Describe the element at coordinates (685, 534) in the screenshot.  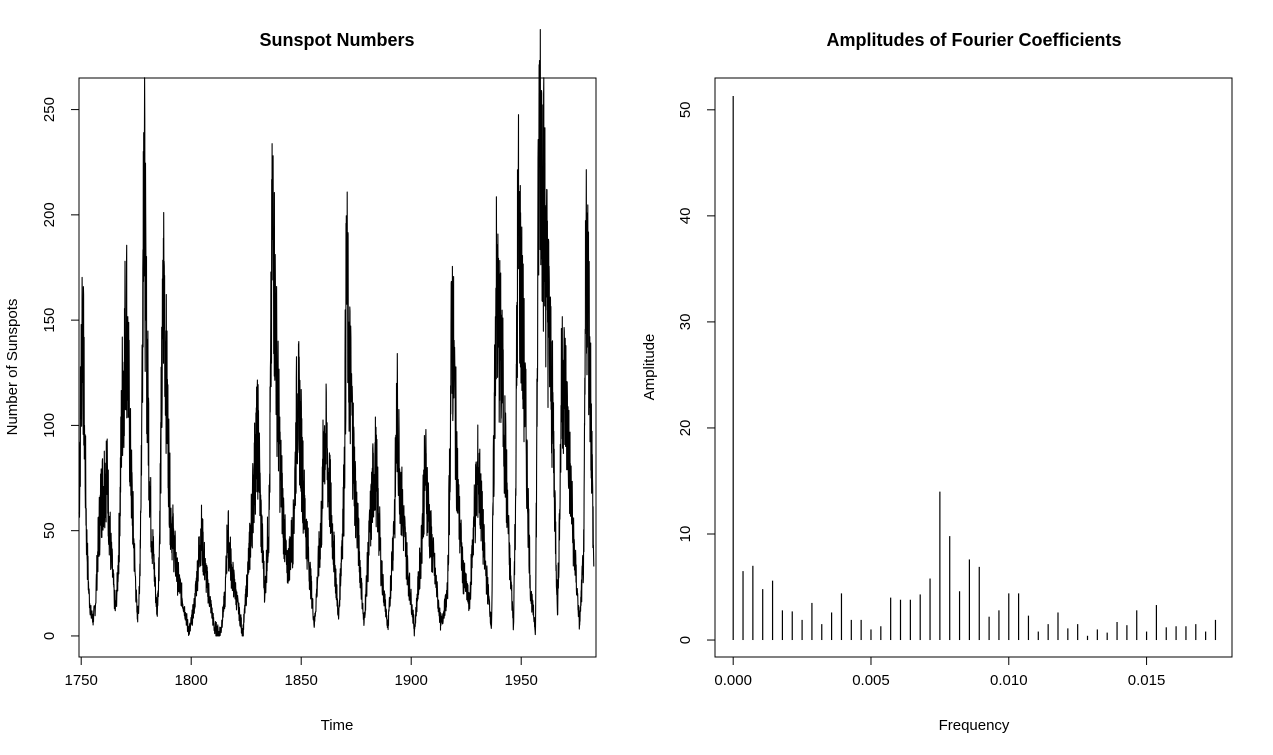
I see `fourier-y-tick-label: 10` at that location.